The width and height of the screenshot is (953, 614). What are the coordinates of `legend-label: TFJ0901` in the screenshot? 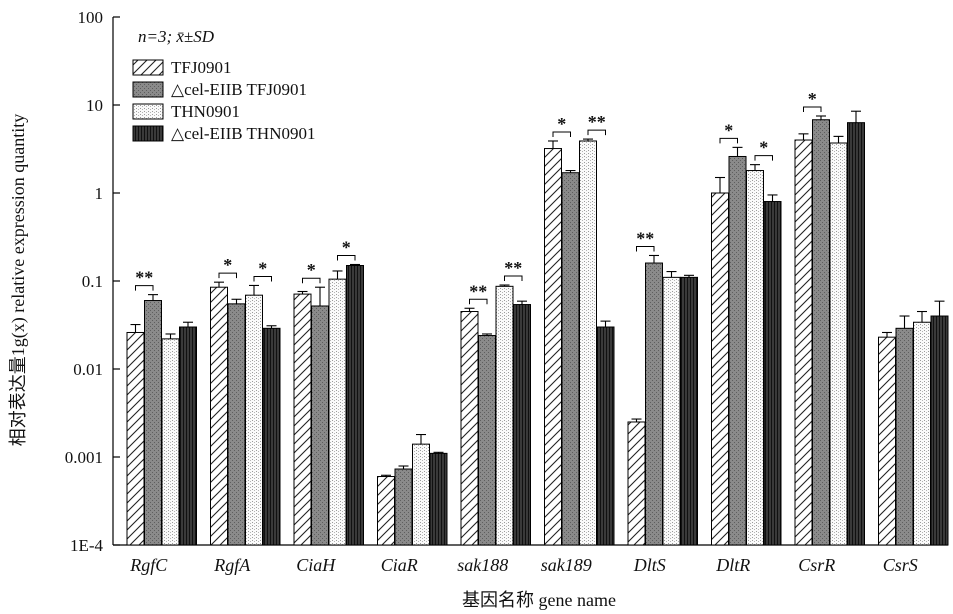 It's located at (201, 67).